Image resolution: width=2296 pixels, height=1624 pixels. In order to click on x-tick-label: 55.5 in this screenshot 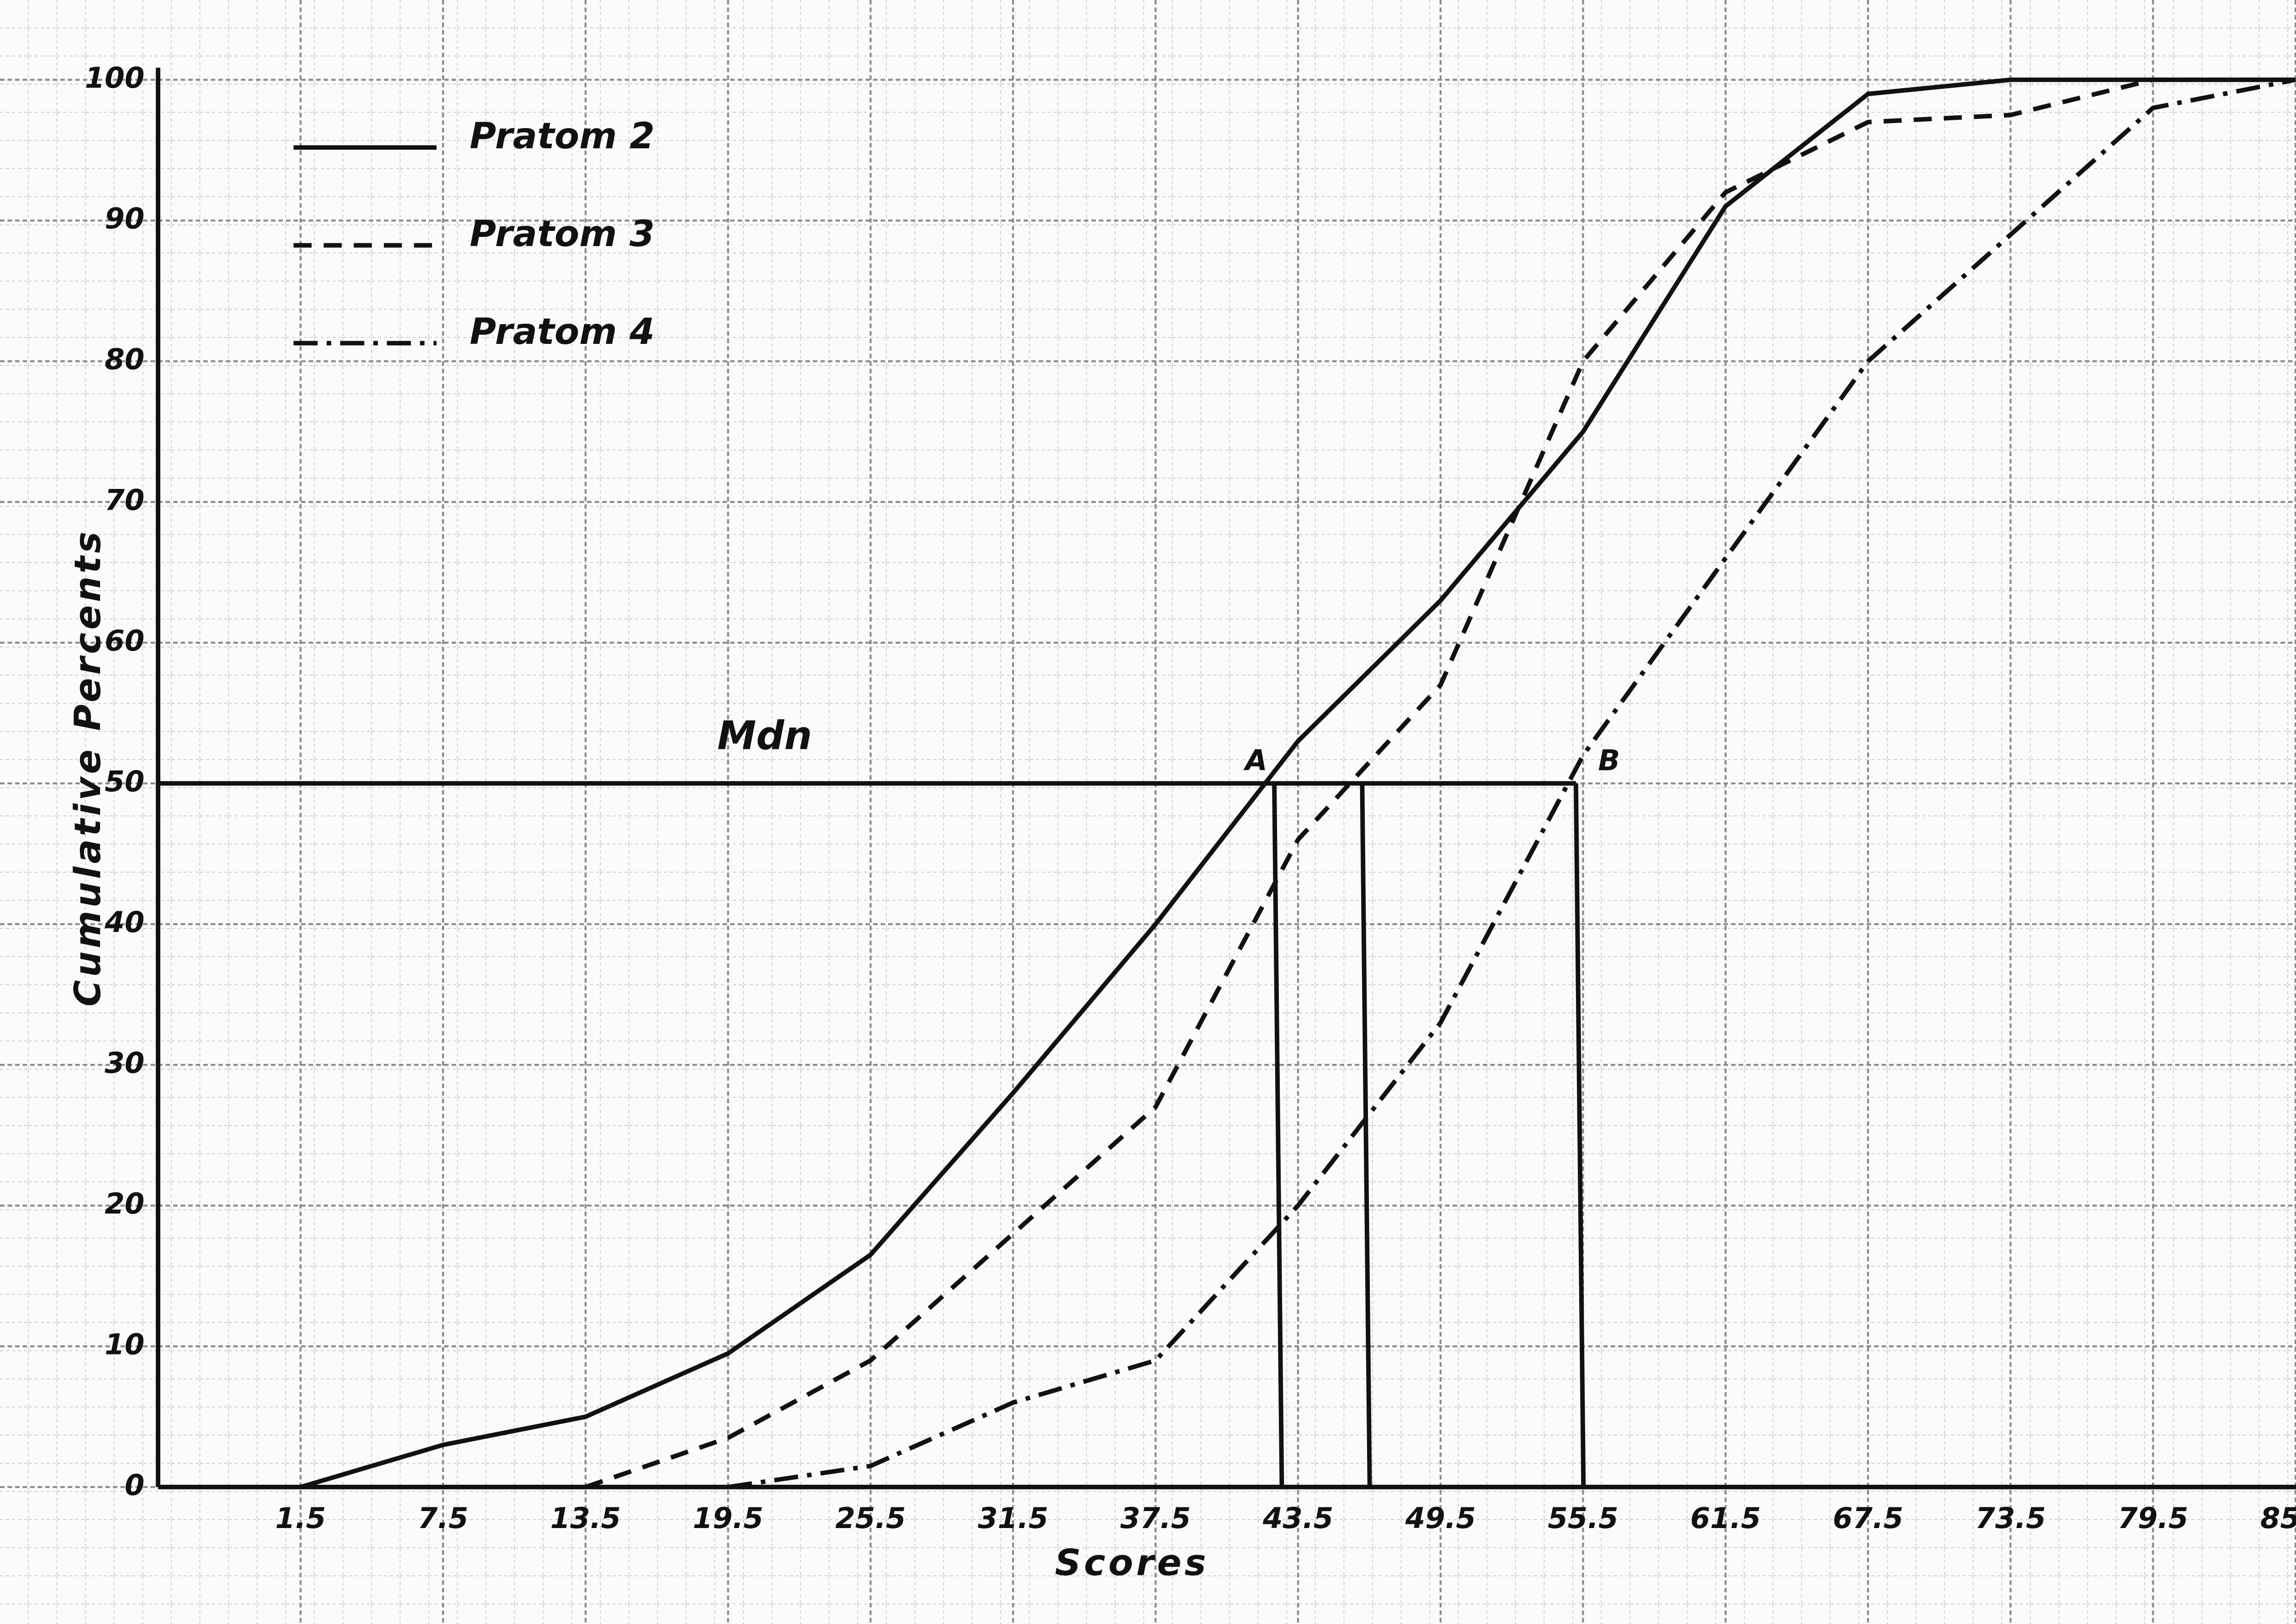, I will do `click(1583, 1518)`.